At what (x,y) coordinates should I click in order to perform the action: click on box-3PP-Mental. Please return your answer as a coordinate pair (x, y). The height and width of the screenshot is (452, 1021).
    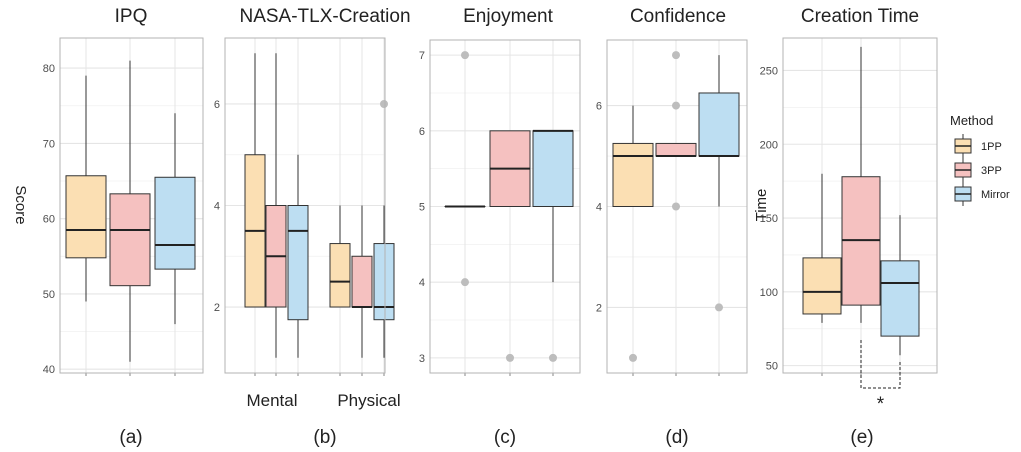
    Looking at the image, I should click on (276, 205).